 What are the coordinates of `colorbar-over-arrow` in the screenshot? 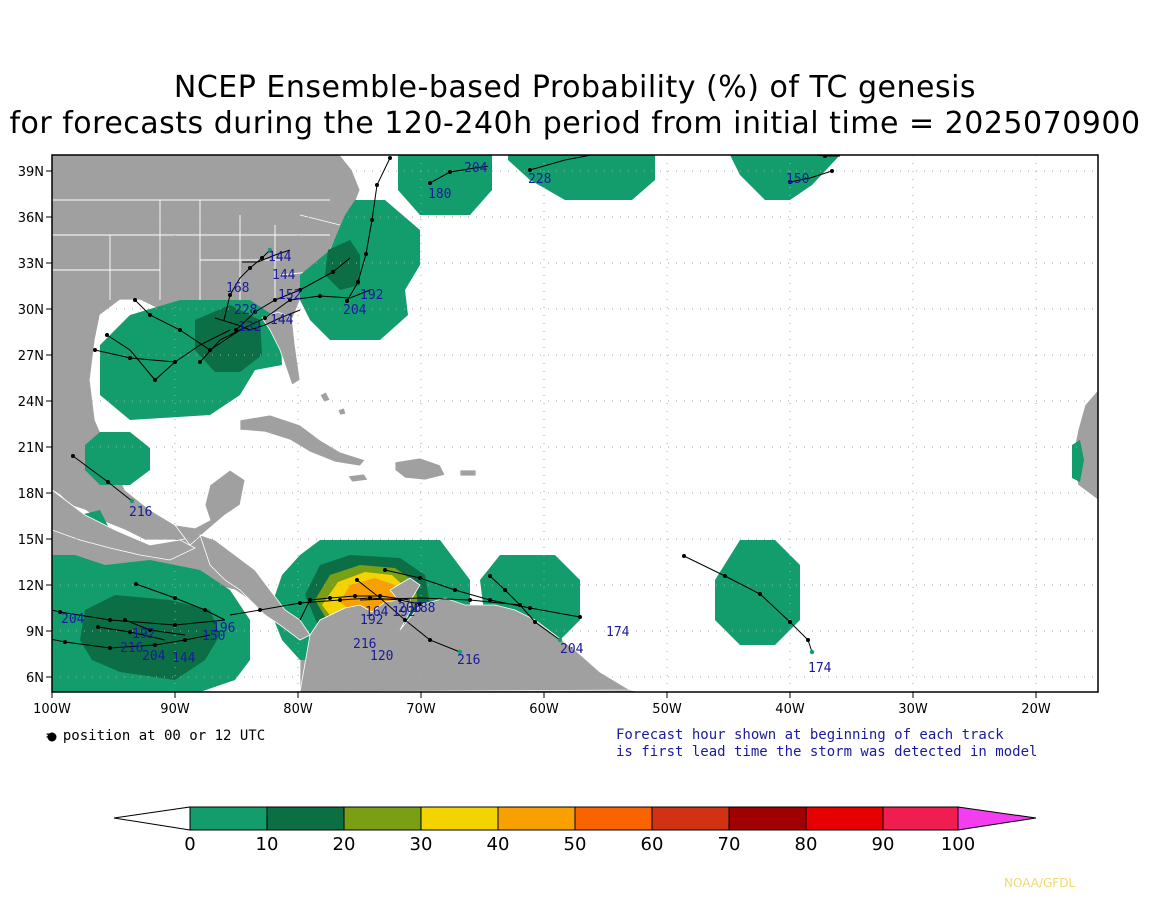 It's located at (997, 818).